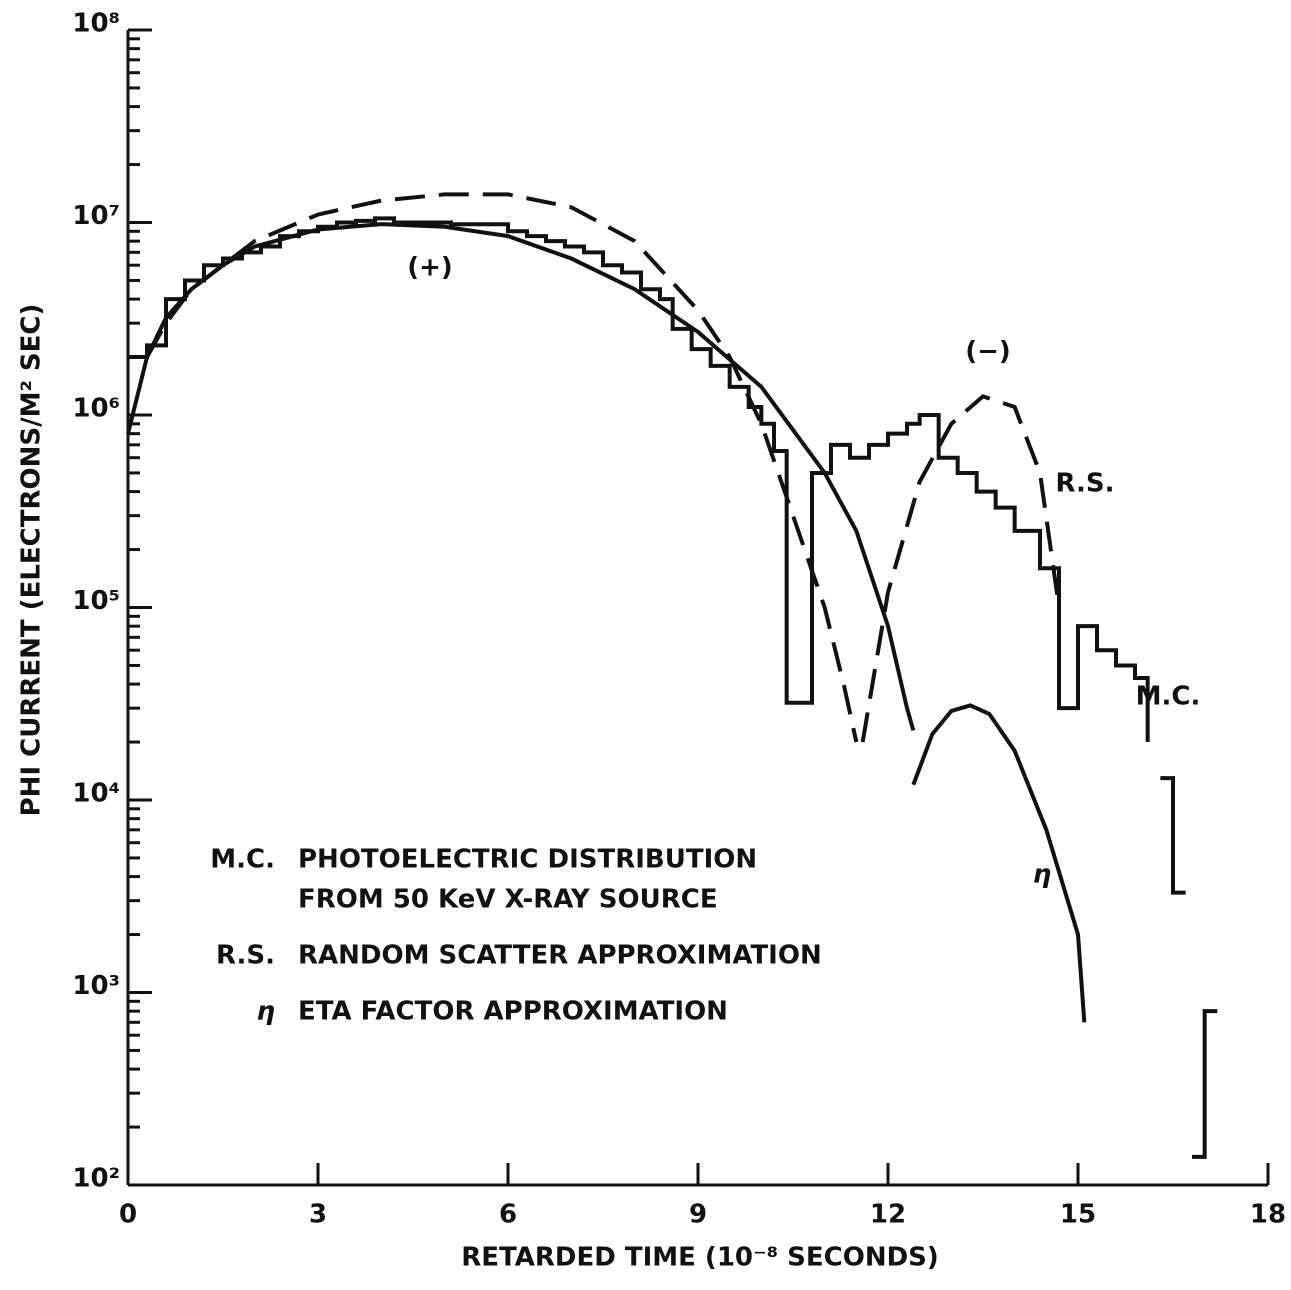 The height and width of the screenshot is (1290, 1291). Describe the element at coordinates (96, 601) in the screenshot. I see `y-tick-label: 10⁵` at that location.